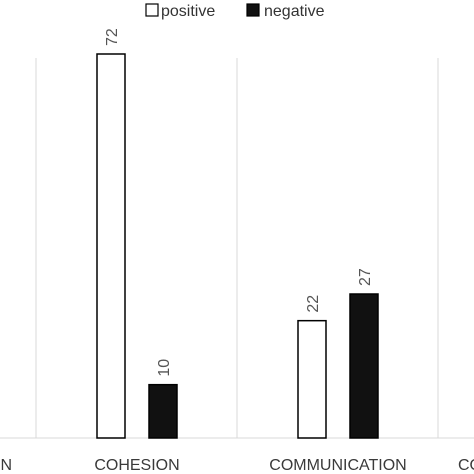 Image resolution: width=474 pixels, height=474 pixels. What do you see at coordinates (313, 304) in the screenshot?
I see `data-label-positive-communication: 22` at bounding box center [313, 304].